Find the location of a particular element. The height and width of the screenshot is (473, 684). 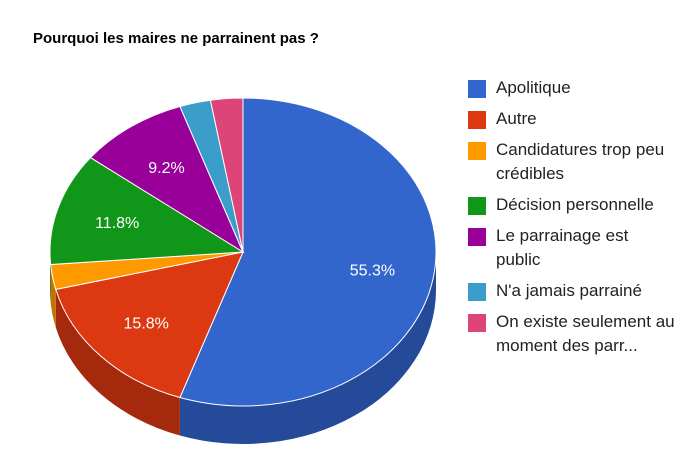

legend-label: N'a jamais parrainé is located at coordinates (569, 290).